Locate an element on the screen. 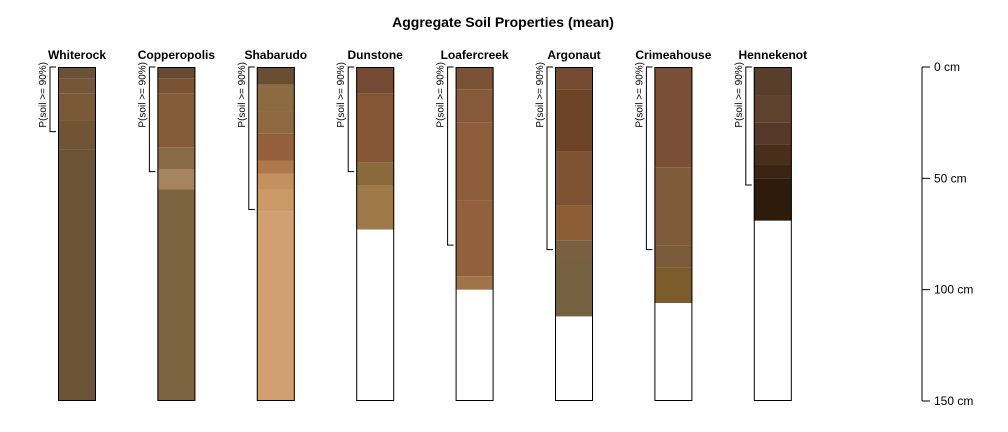  profile-name: Shabarudo is located at coordinates (275, 55).